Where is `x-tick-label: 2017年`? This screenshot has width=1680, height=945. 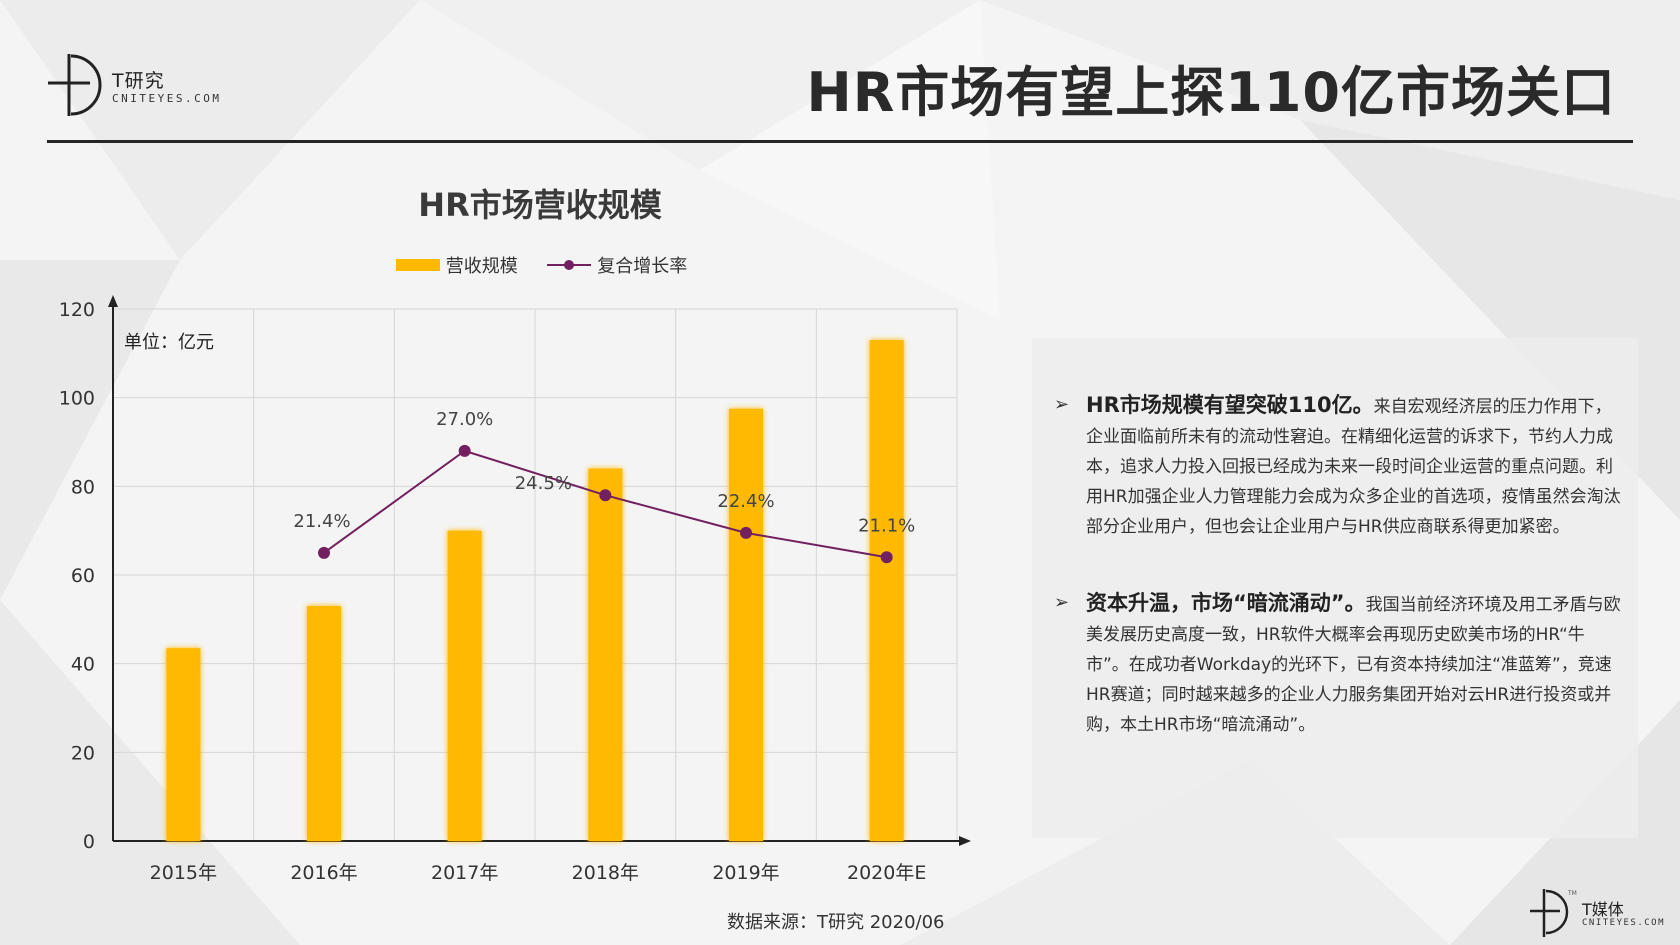 x-tick-label: 2017年 is located at coordinates (464, 873).